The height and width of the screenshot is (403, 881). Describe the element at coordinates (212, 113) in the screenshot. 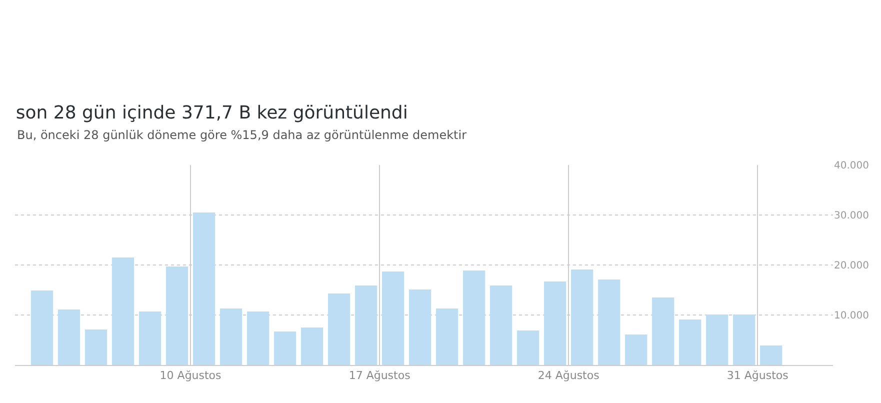

I see `chart-title: son 28 gün içinde 371,7 B kez görüntülendi` at that location.